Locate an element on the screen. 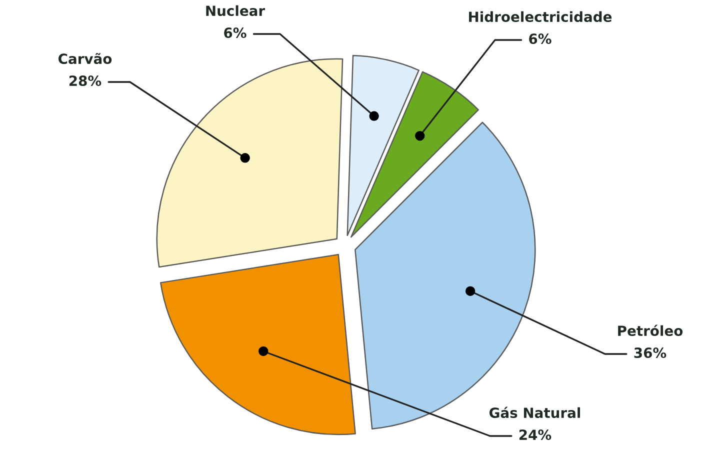  slice-label: Nuclear is located at coordinates (236, 10).